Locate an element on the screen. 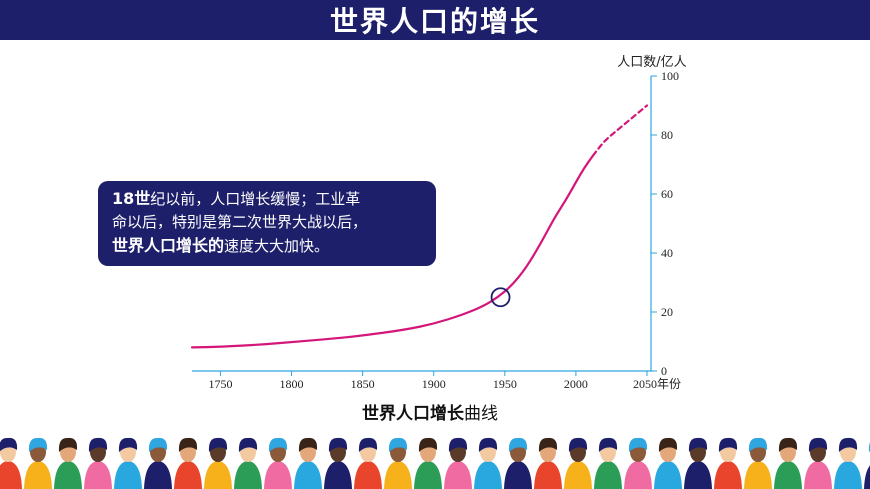  x-tick-label: 2050年份 is located at coordinates (657, 384).